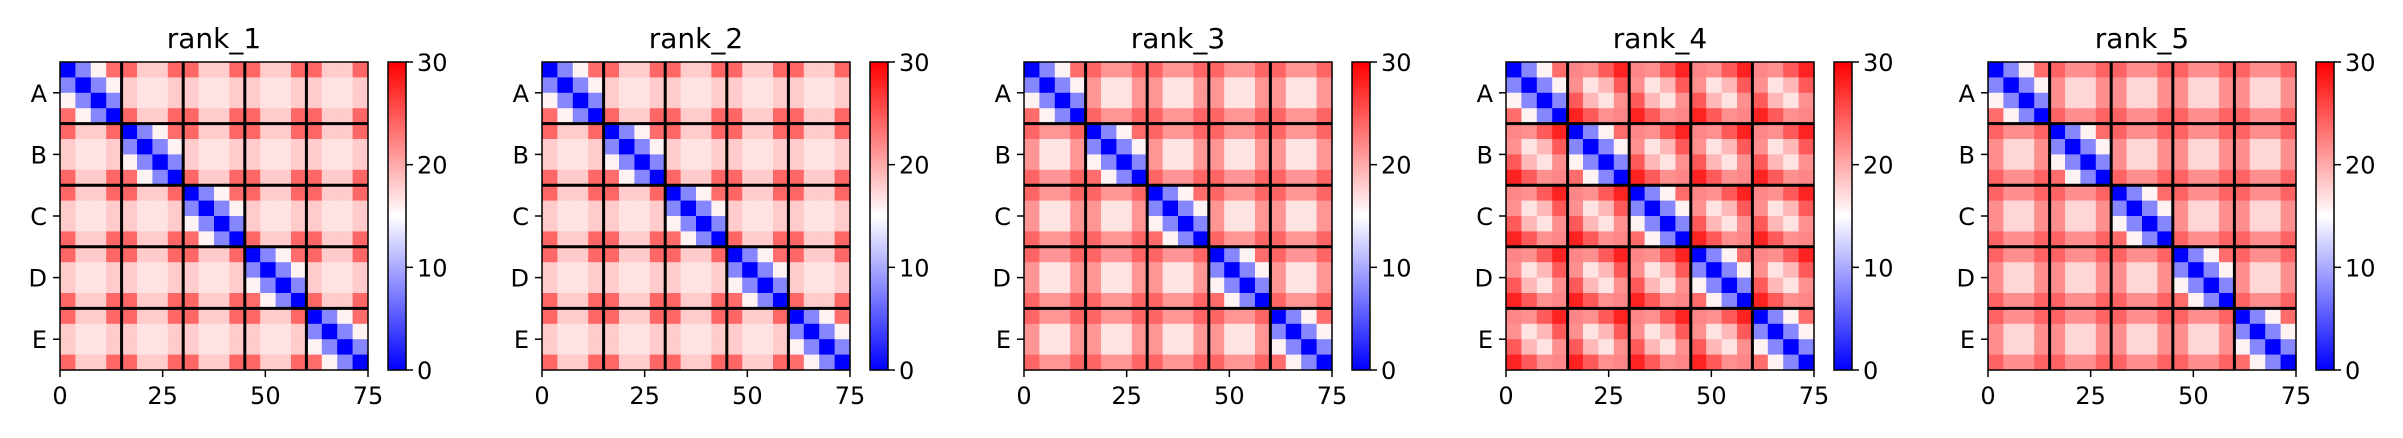 This screenshot has height=438, width=2403. What do you see at coordinates (1814, 396) in the screenshot?
I see `x-tick-label: 75` at bounding box center [1814, 396].